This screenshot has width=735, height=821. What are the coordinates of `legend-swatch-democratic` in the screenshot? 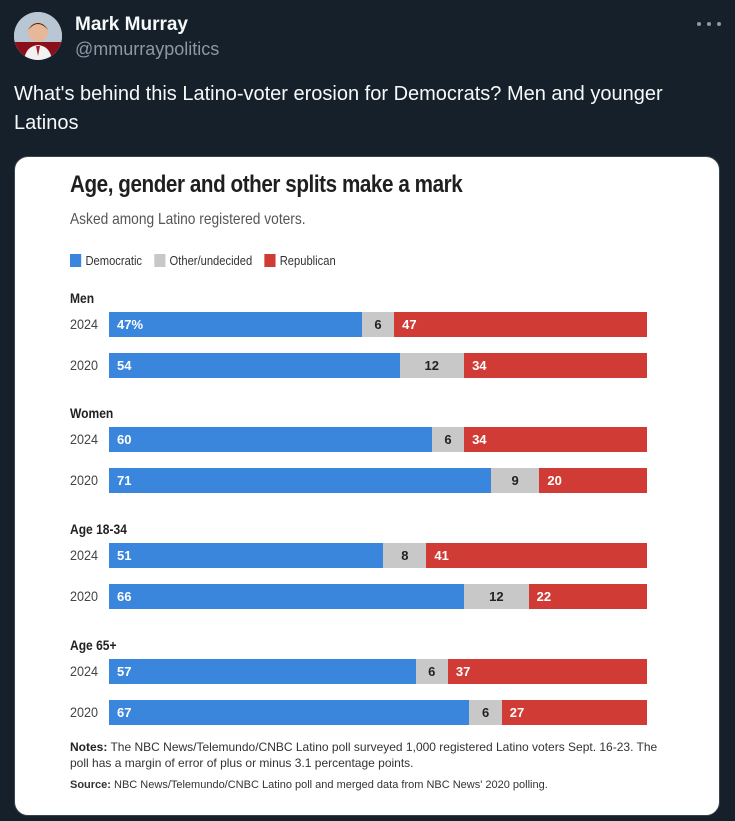 It's located at (76, 260).